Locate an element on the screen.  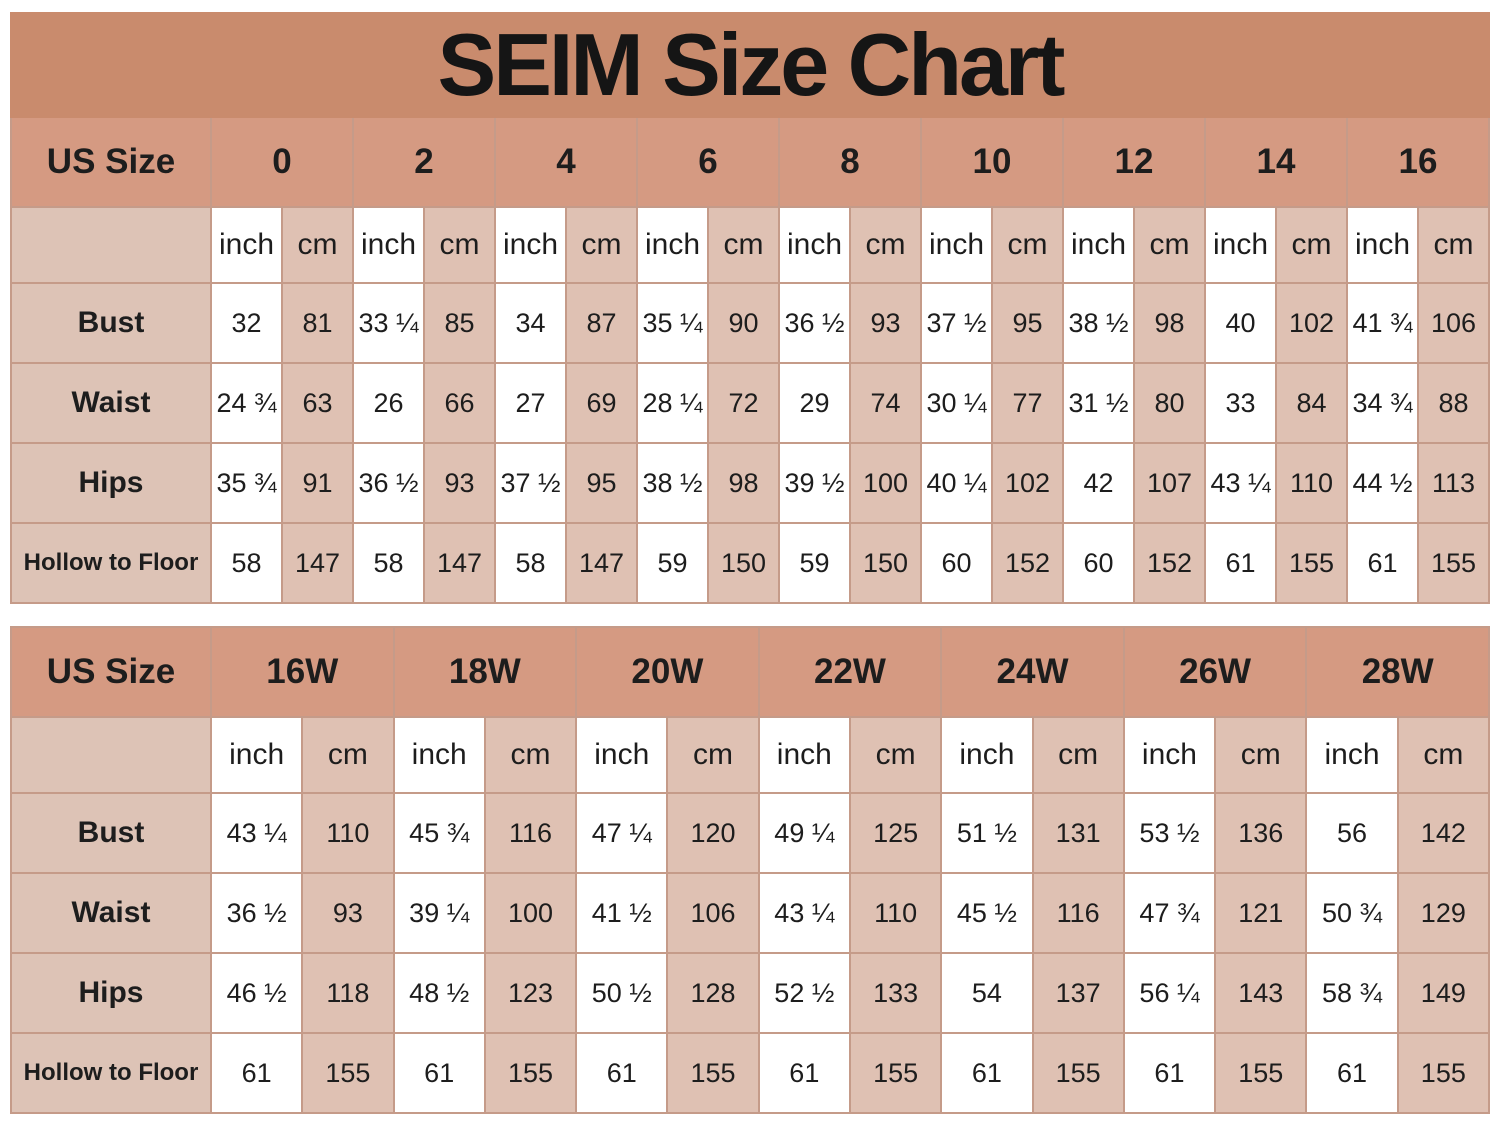
measurement-value-inch: 50 ½ is located at coordinates (622, 993).